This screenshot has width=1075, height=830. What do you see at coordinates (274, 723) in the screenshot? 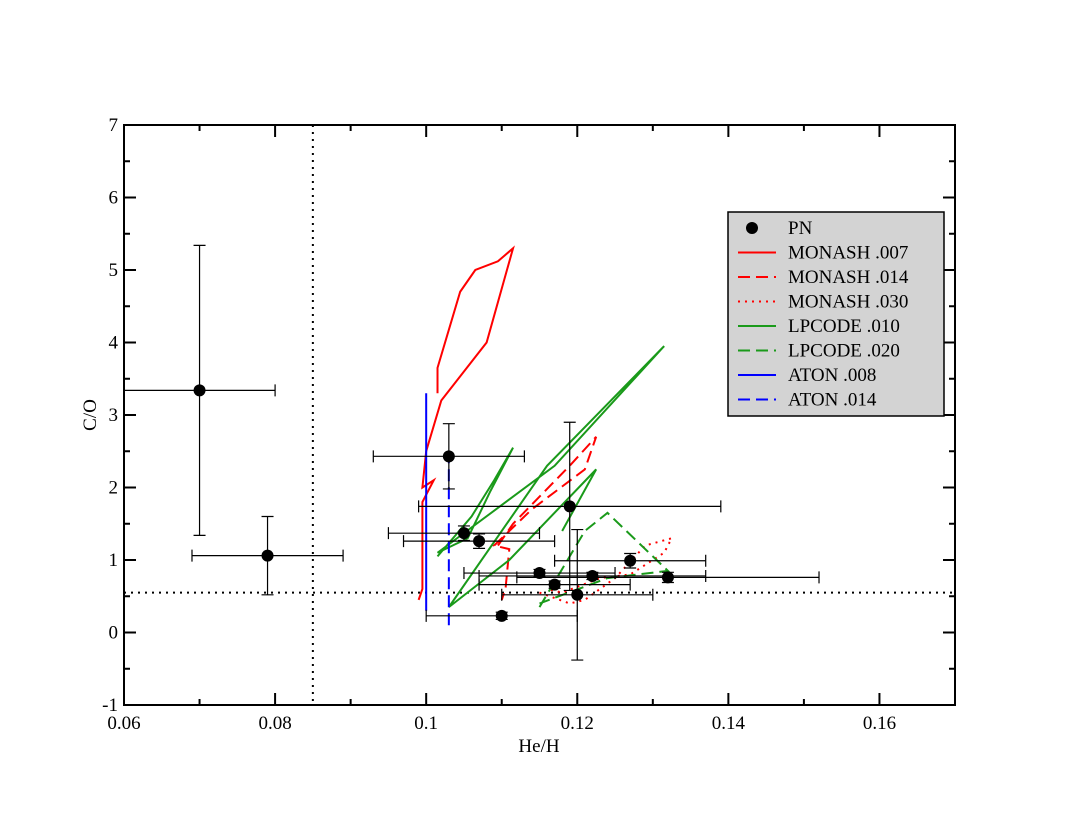
I see `x-tick-label: 0.08` at bounding box center [274, 723].